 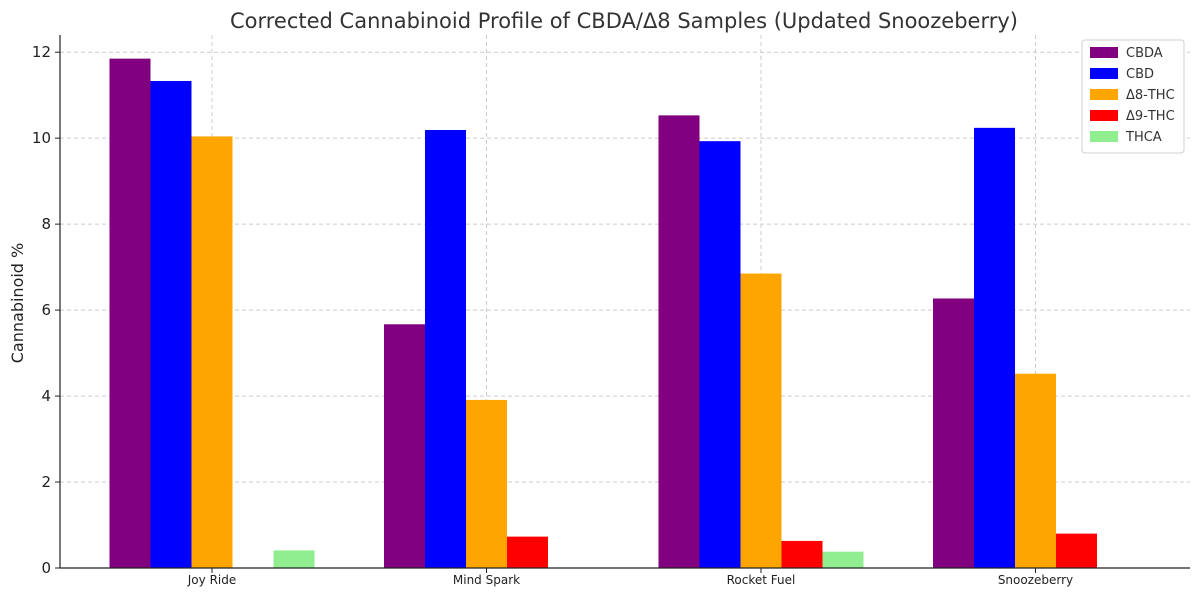 I want to click on bar-CBD-Snoozeberry, so click(x=994, y=348).